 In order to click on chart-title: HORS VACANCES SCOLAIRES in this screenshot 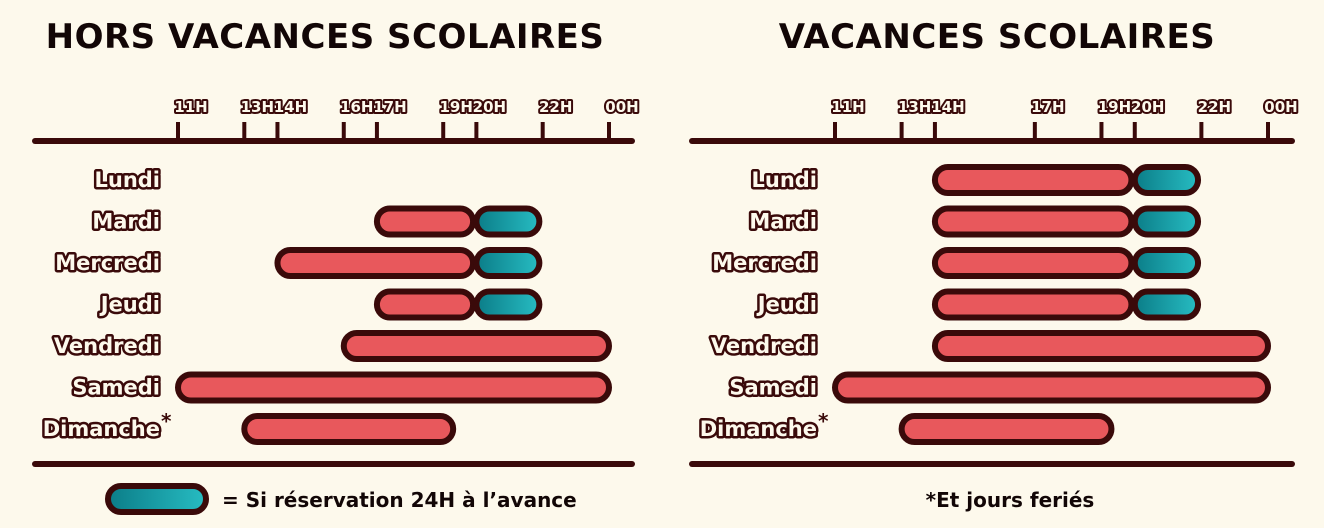, I will do `click(325, 37)`.